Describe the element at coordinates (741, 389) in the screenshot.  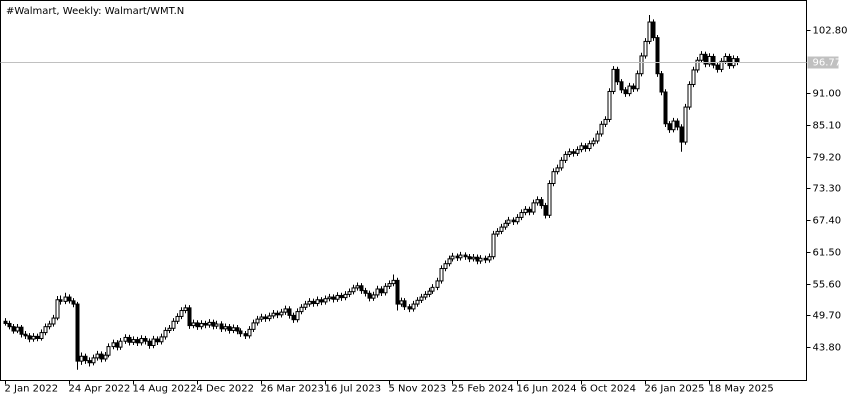
I see `x-tick-label: 18 May 2025` at that location.